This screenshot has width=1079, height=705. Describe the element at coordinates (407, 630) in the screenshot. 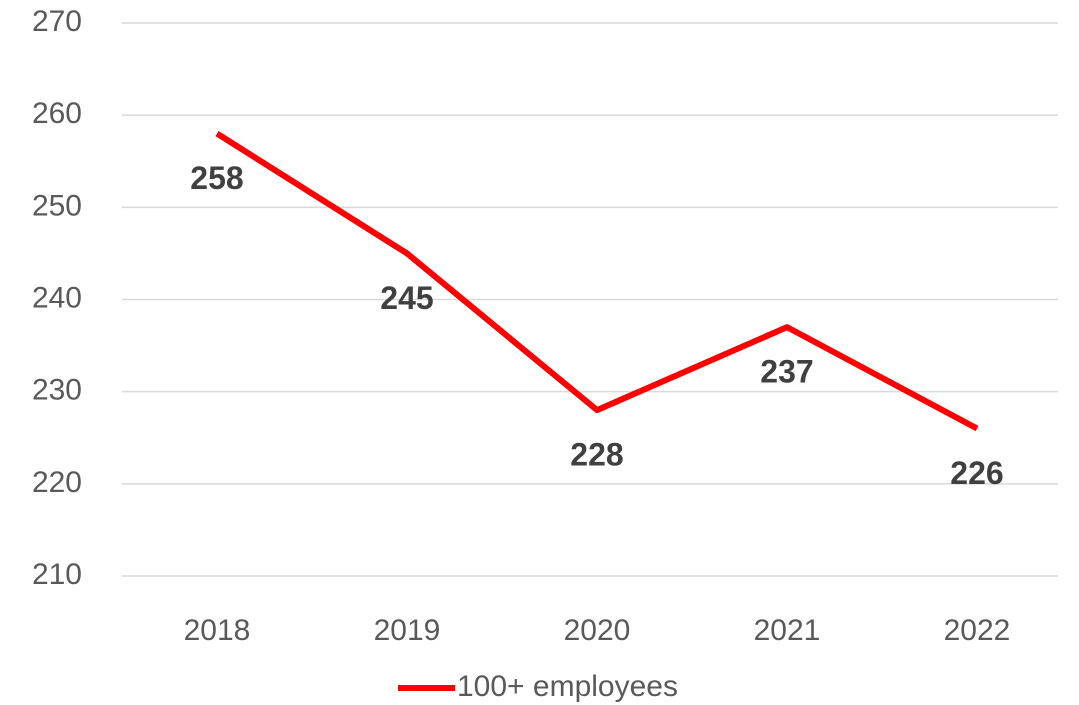

I see `x-tick-label: 2019` at that location.